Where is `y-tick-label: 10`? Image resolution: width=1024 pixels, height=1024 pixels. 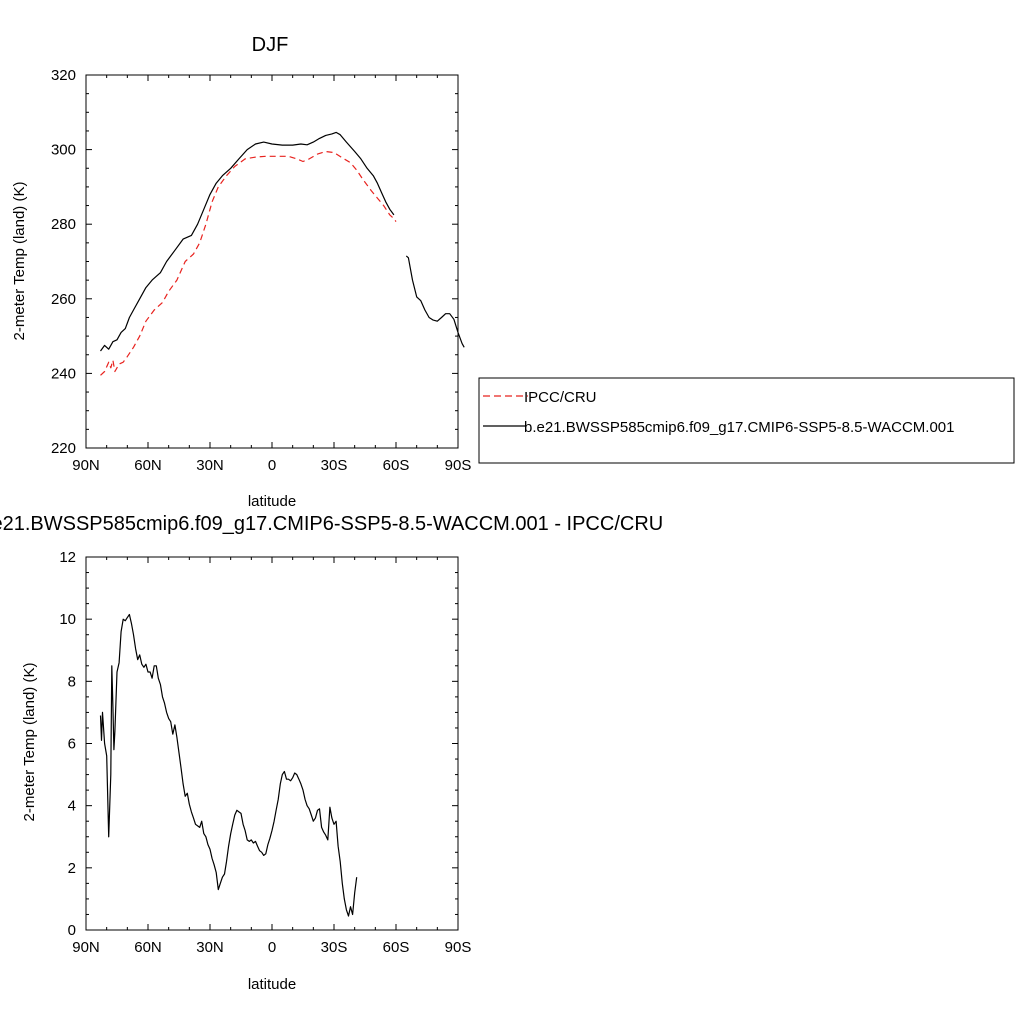 y-tick-label: 10 is located at coordinates (67, 619).